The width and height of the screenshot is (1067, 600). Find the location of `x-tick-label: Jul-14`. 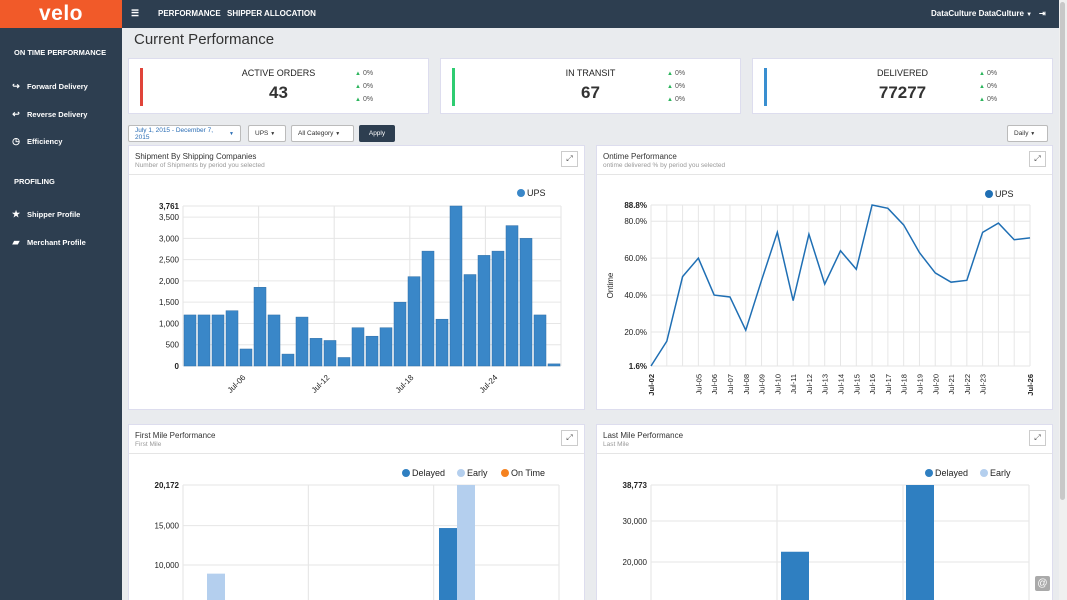

x-tick-label: Jul-14 is located at coordinates (841, 384).